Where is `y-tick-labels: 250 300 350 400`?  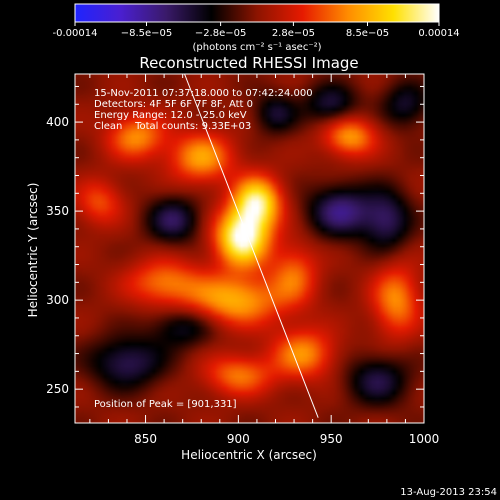 y-tick-labels: 250 300 350 400 is located at coordinates (57, 255).